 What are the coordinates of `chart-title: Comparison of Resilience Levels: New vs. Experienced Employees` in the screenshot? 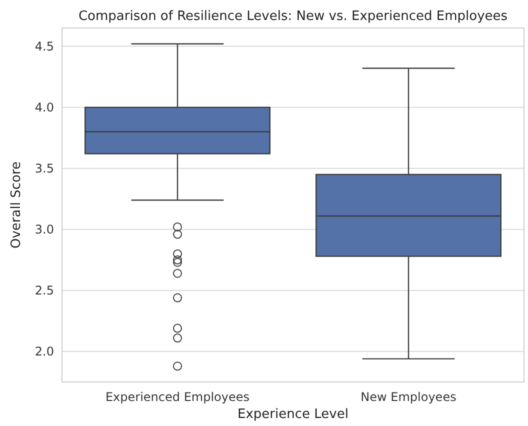 It's located at (293, 16).